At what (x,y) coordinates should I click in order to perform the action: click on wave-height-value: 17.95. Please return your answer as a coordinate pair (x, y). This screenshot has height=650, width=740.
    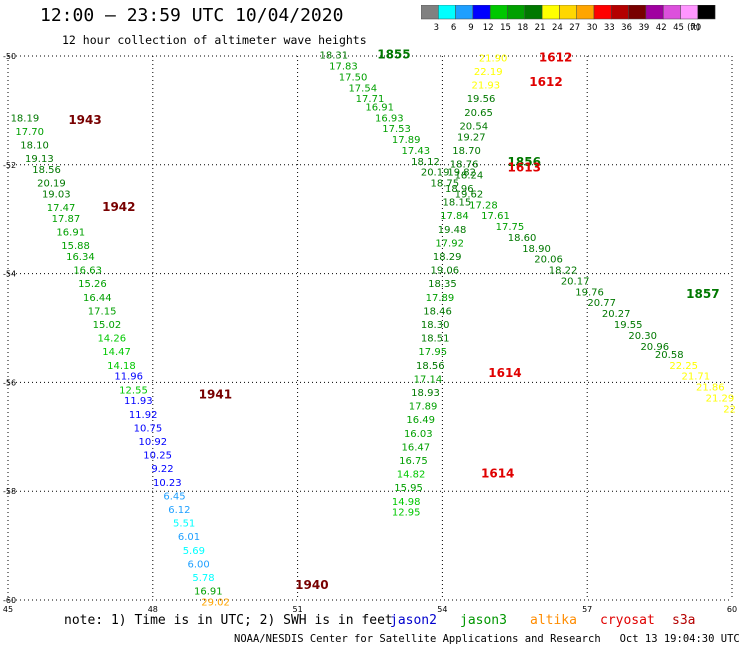
    Looking at the image, I should click on (432, 352).